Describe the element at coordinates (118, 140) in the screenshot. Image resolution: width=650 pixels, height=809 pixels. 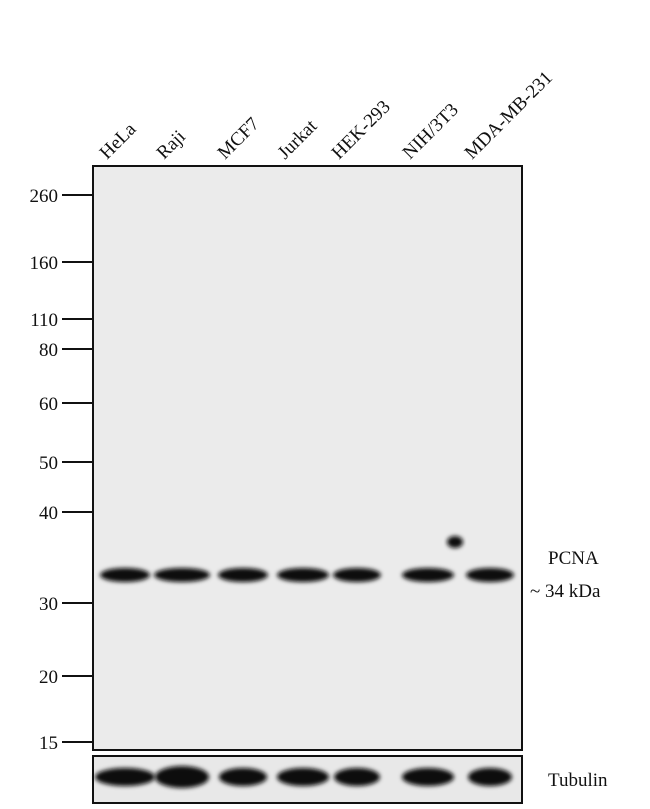
I see `lane-label: HeLa` at that location.